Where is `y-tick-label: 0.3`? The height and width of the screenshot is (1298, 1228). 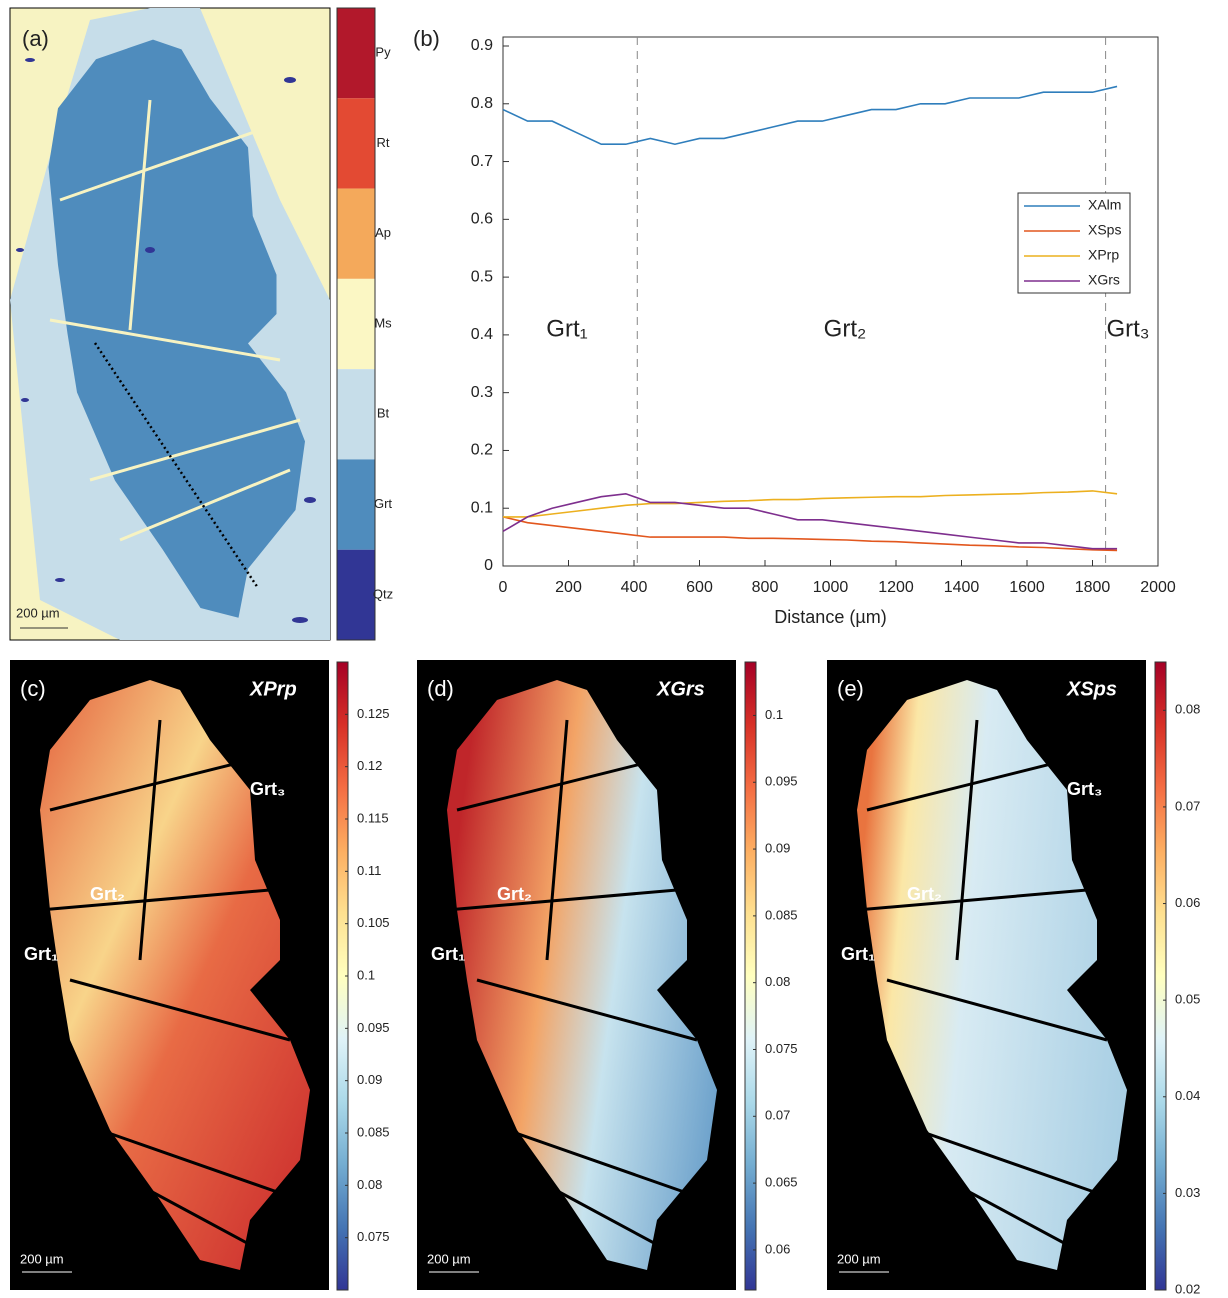 y-tick-label: 0.3 is located at coordinates (482, 392).